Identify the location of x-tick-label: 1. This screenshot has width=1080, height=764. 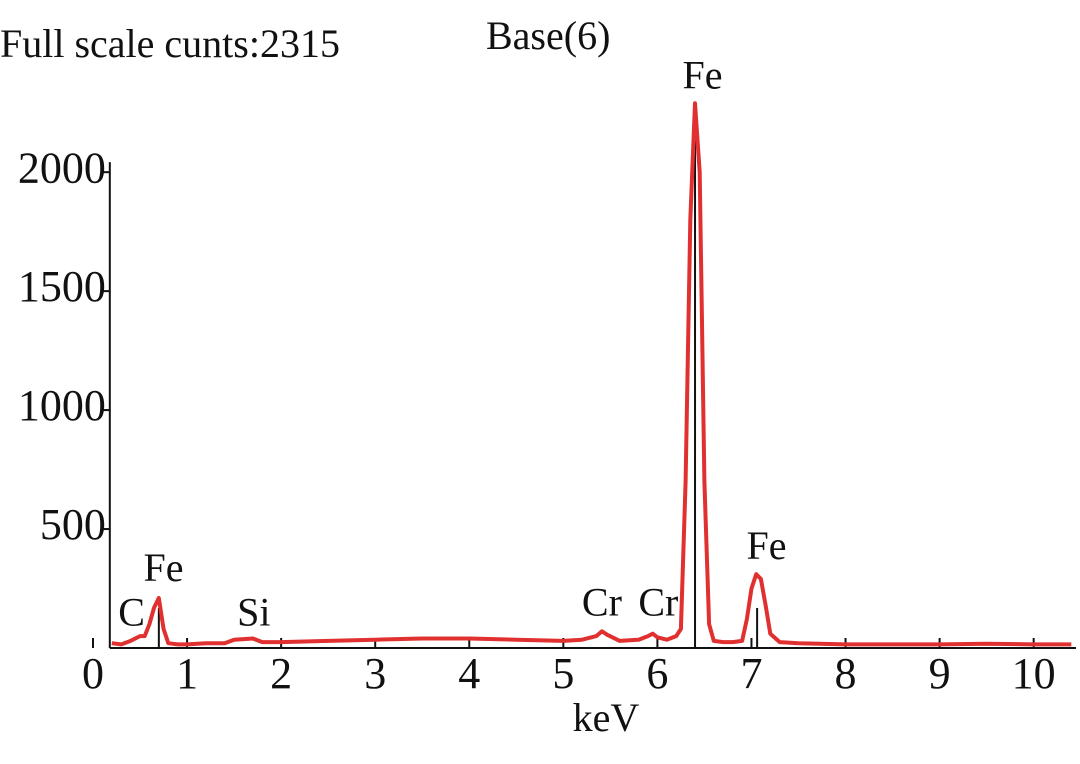
(187, 673).